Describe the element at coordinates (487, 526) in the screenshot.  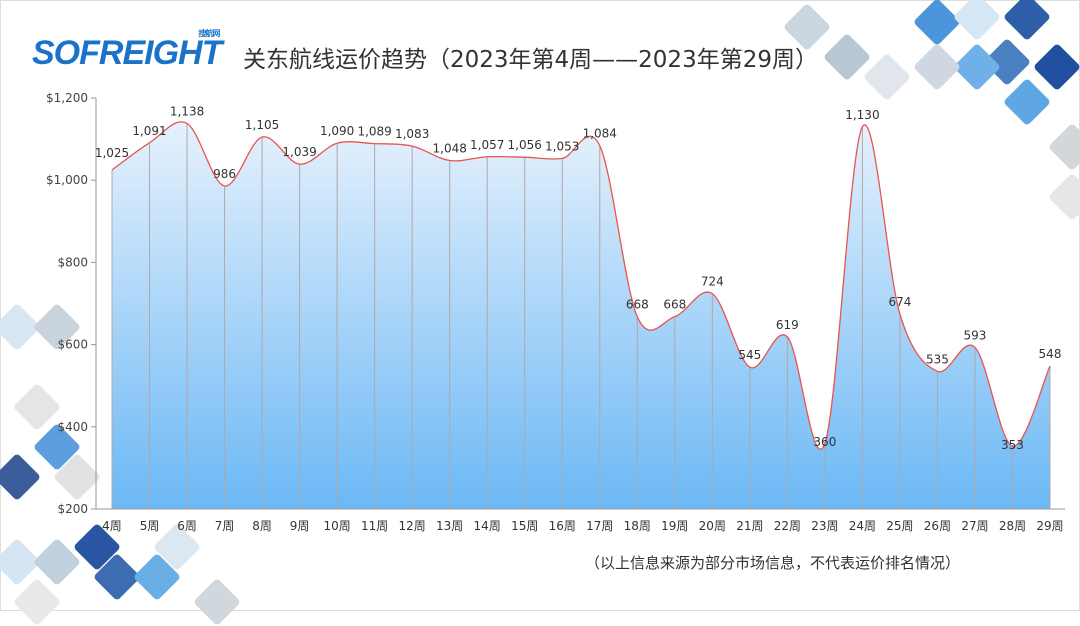
I see `x-tick-label: 14周` at that location.